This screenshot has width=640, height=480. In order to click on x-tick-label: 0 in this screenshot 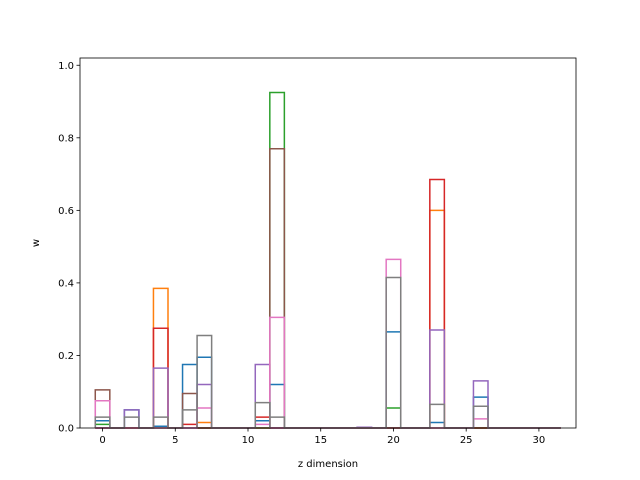, I will do `click(102, 440)`.